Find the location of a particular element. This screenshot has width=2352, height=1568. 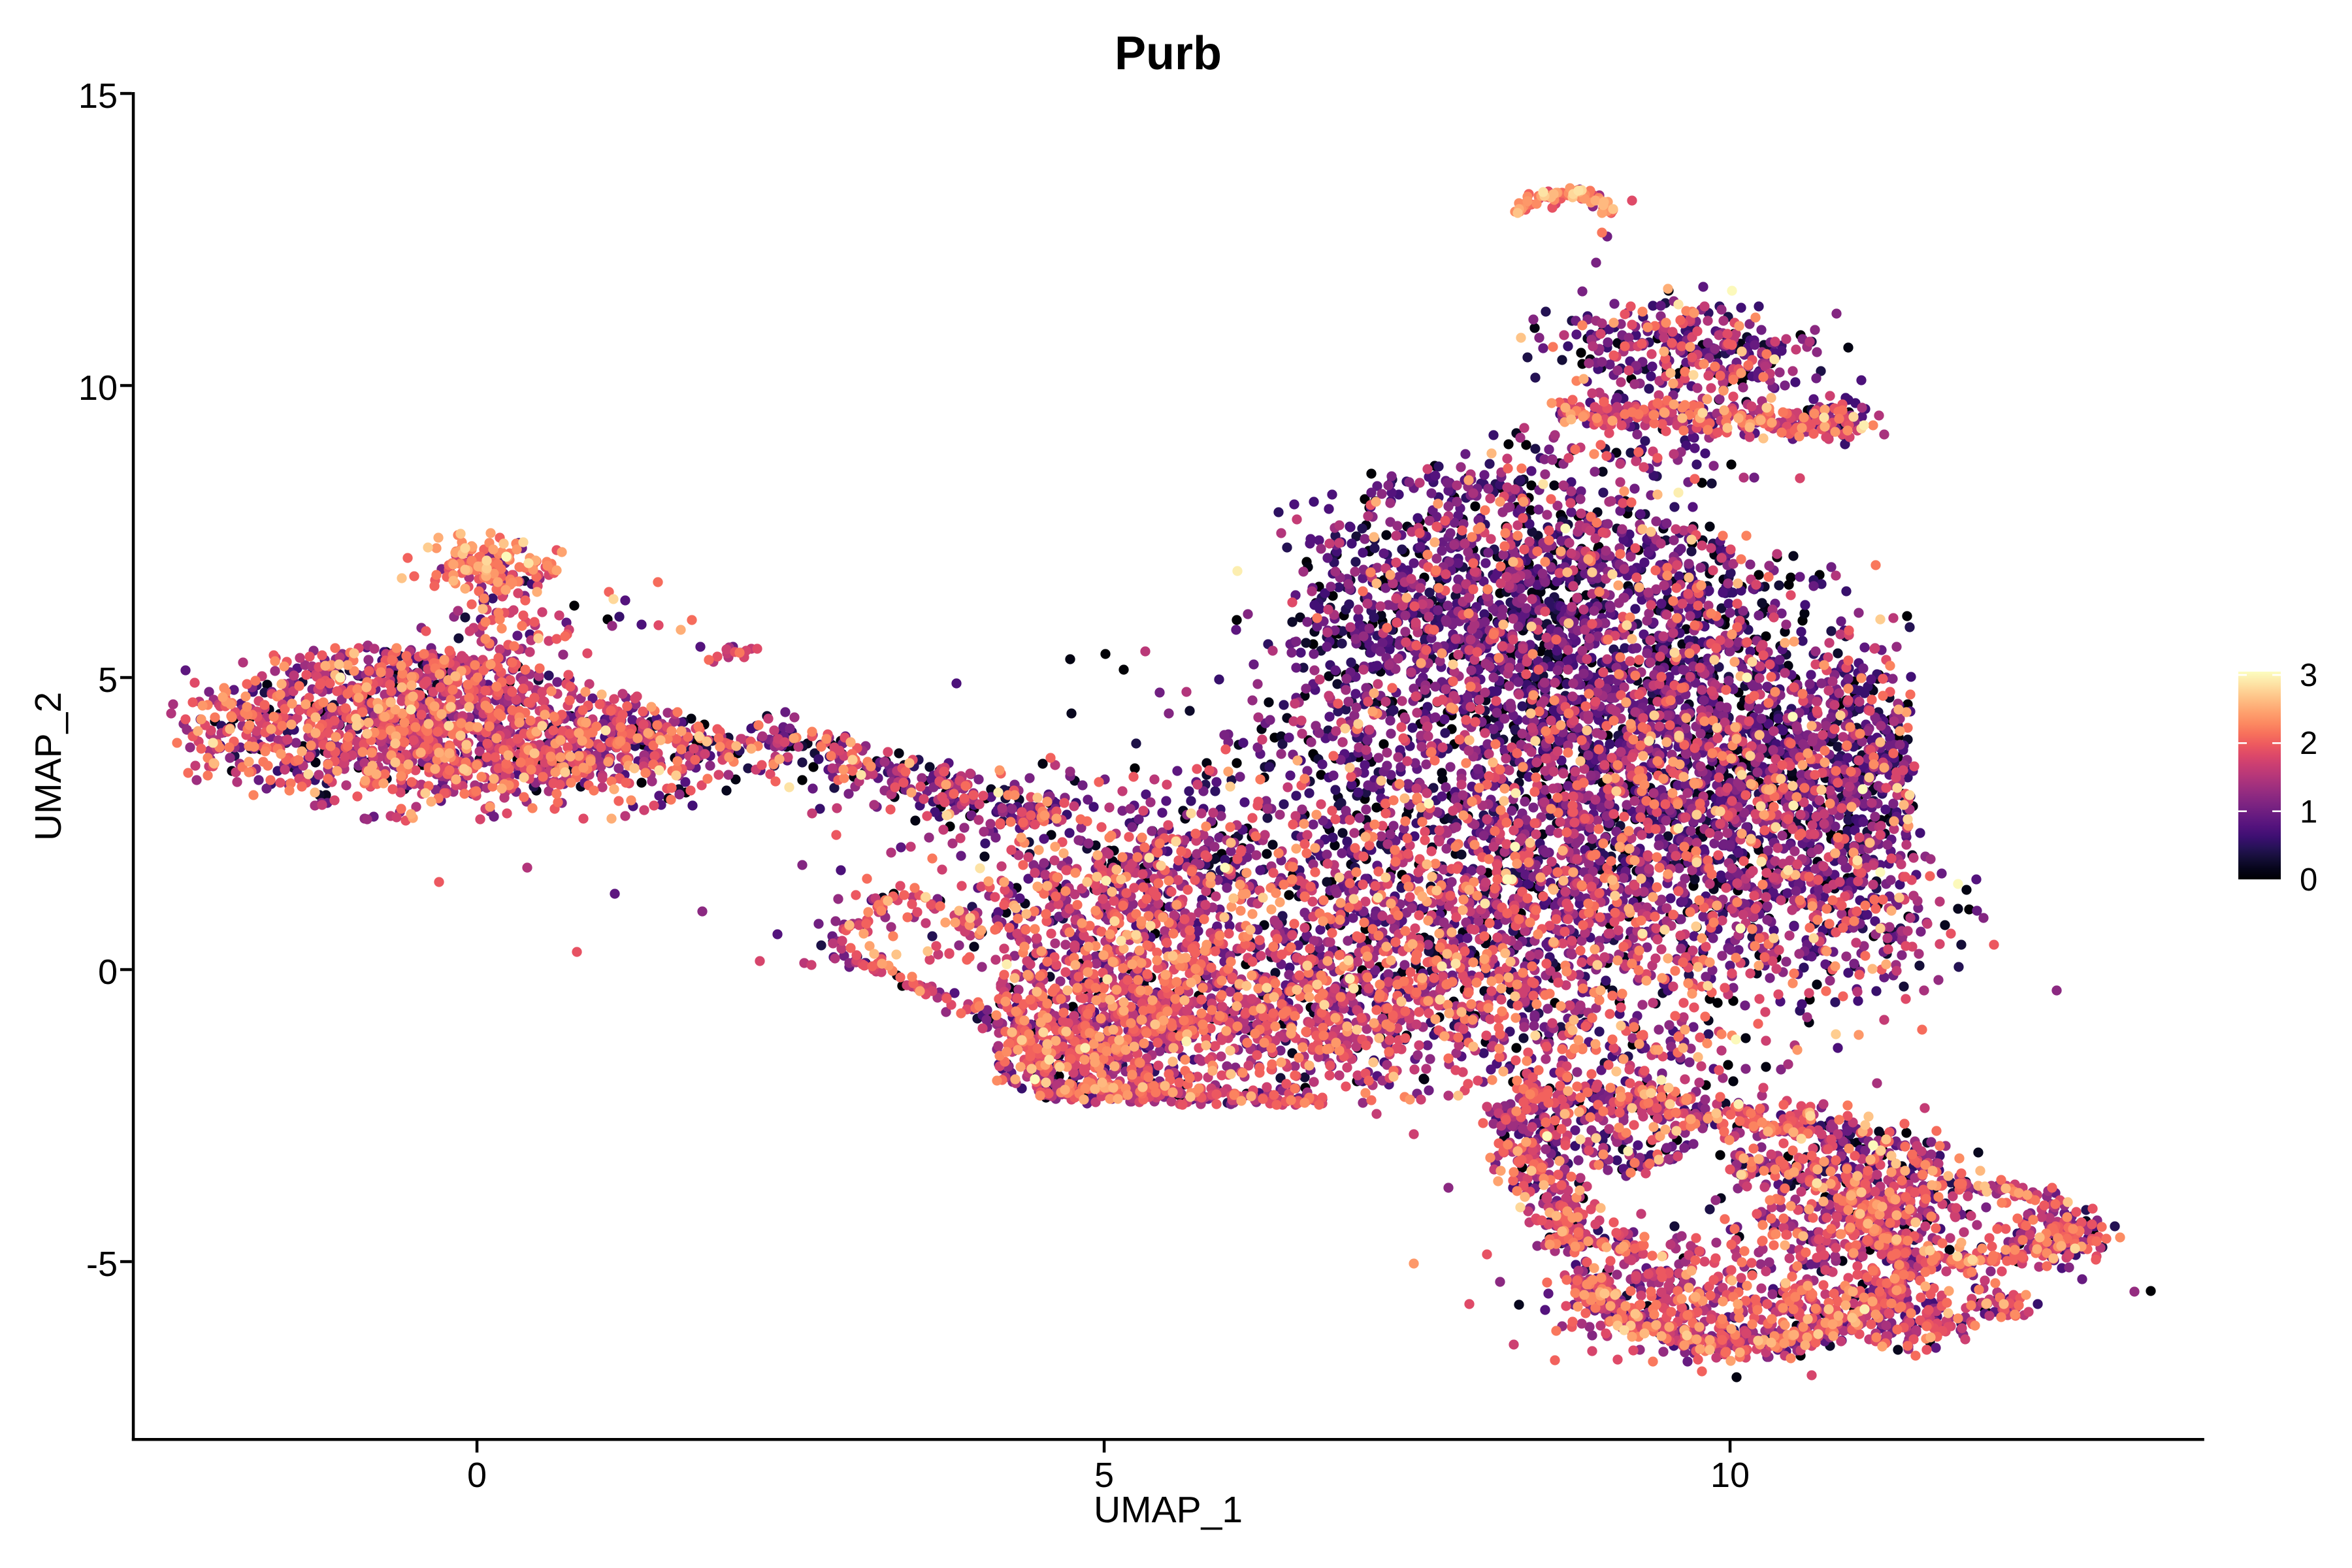

svg-text: 1 is located at coordinates (2308, 812).